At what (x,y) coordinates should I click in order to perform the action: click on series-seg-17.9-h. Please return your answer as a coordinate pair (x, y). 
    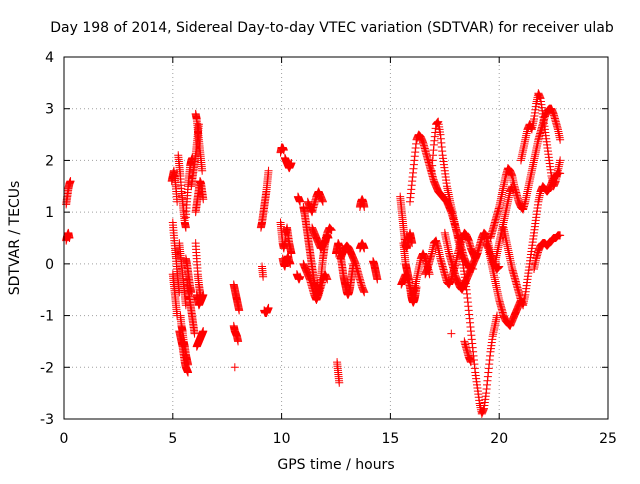
    Looking at the image, I should click on (451, 333).